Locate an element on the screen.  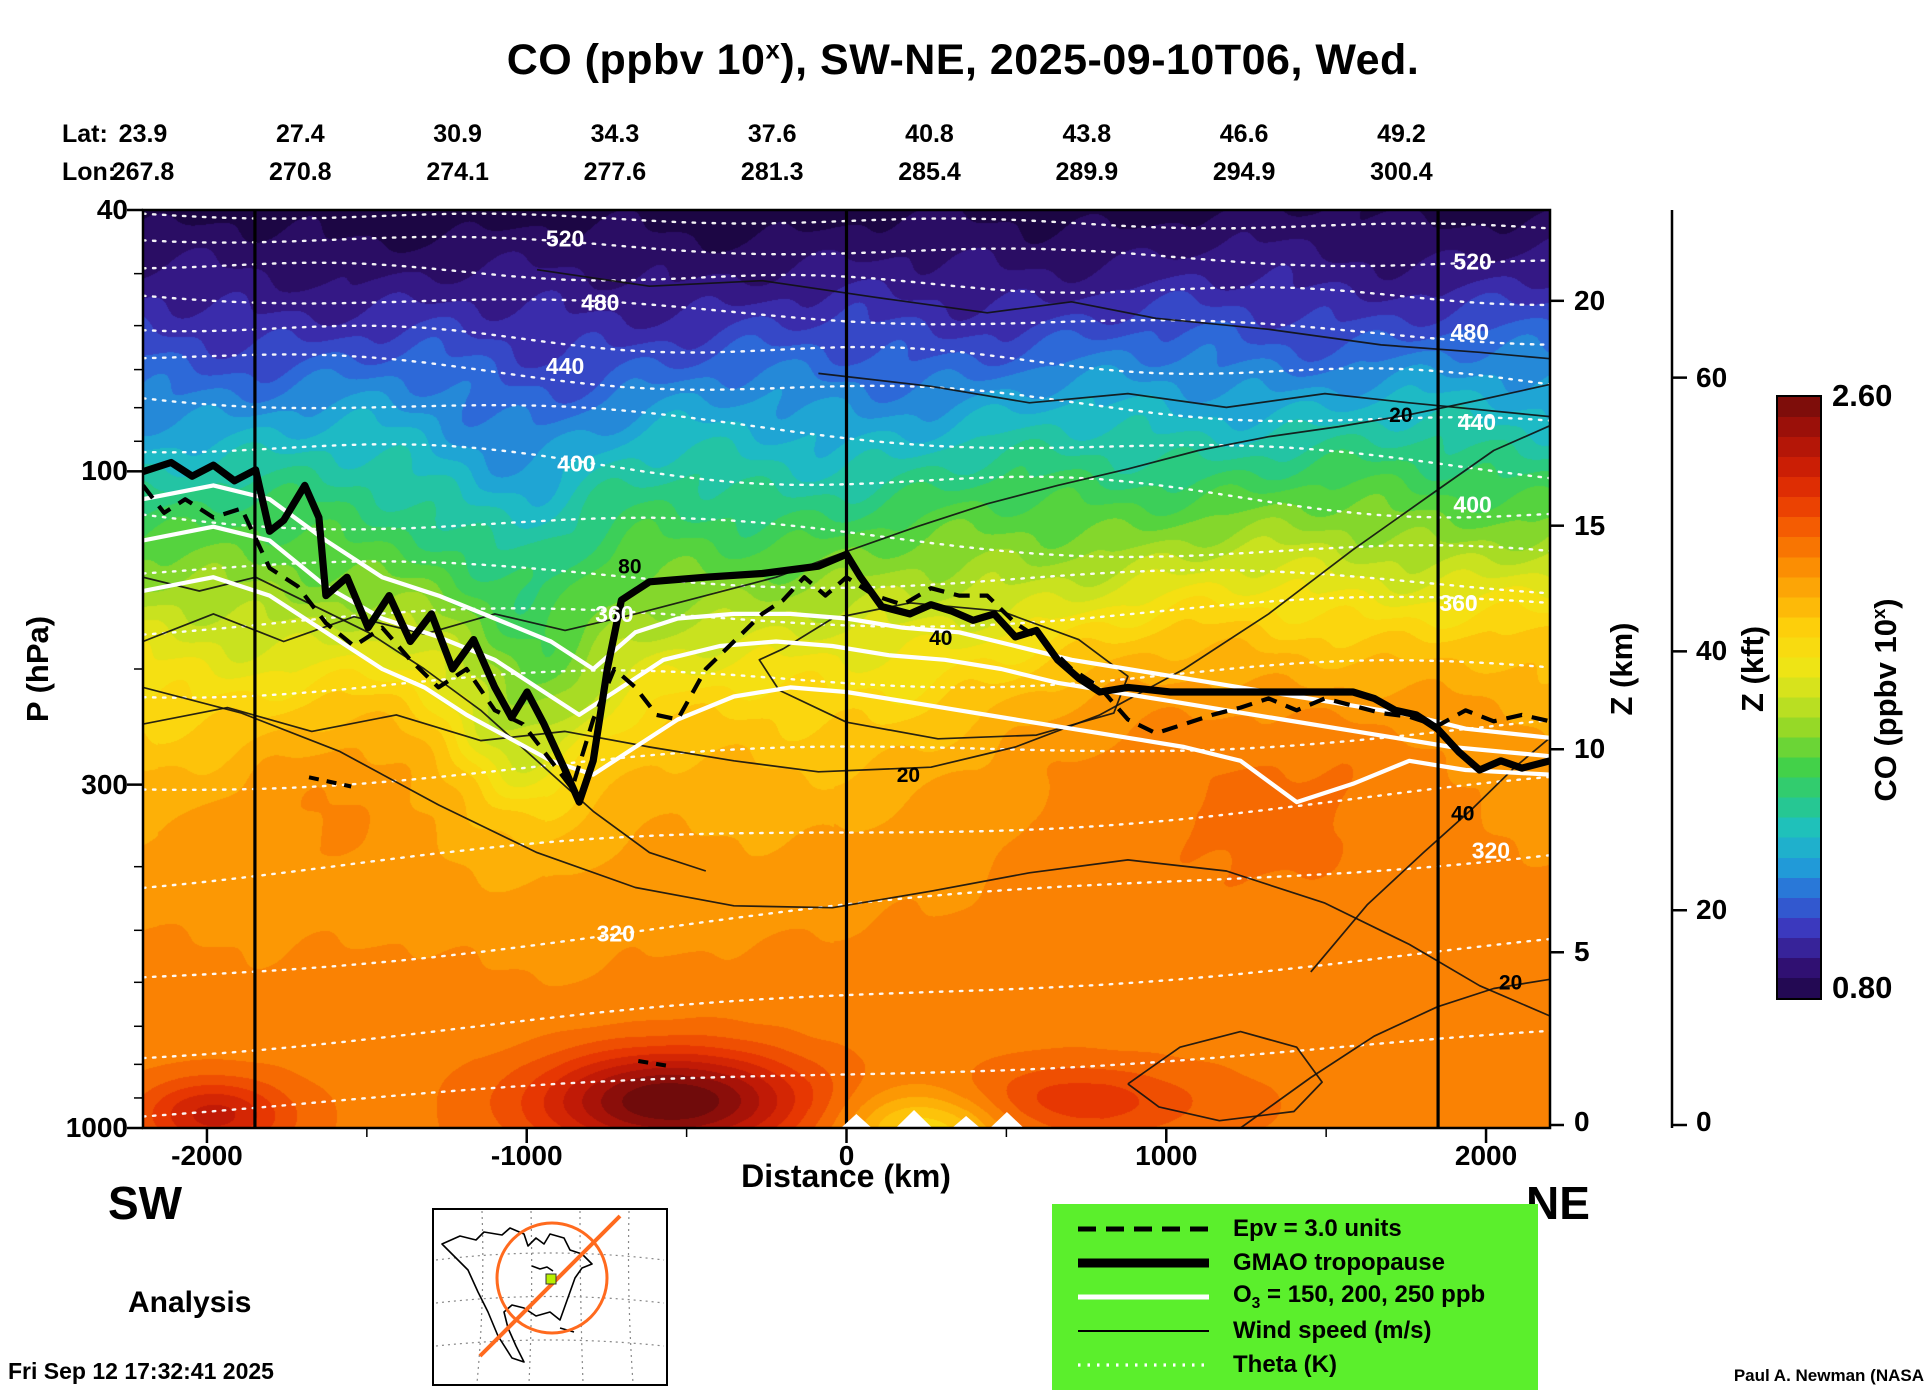
legend-item-theta: Theta (K) is located at coordinates (1307, 1365).